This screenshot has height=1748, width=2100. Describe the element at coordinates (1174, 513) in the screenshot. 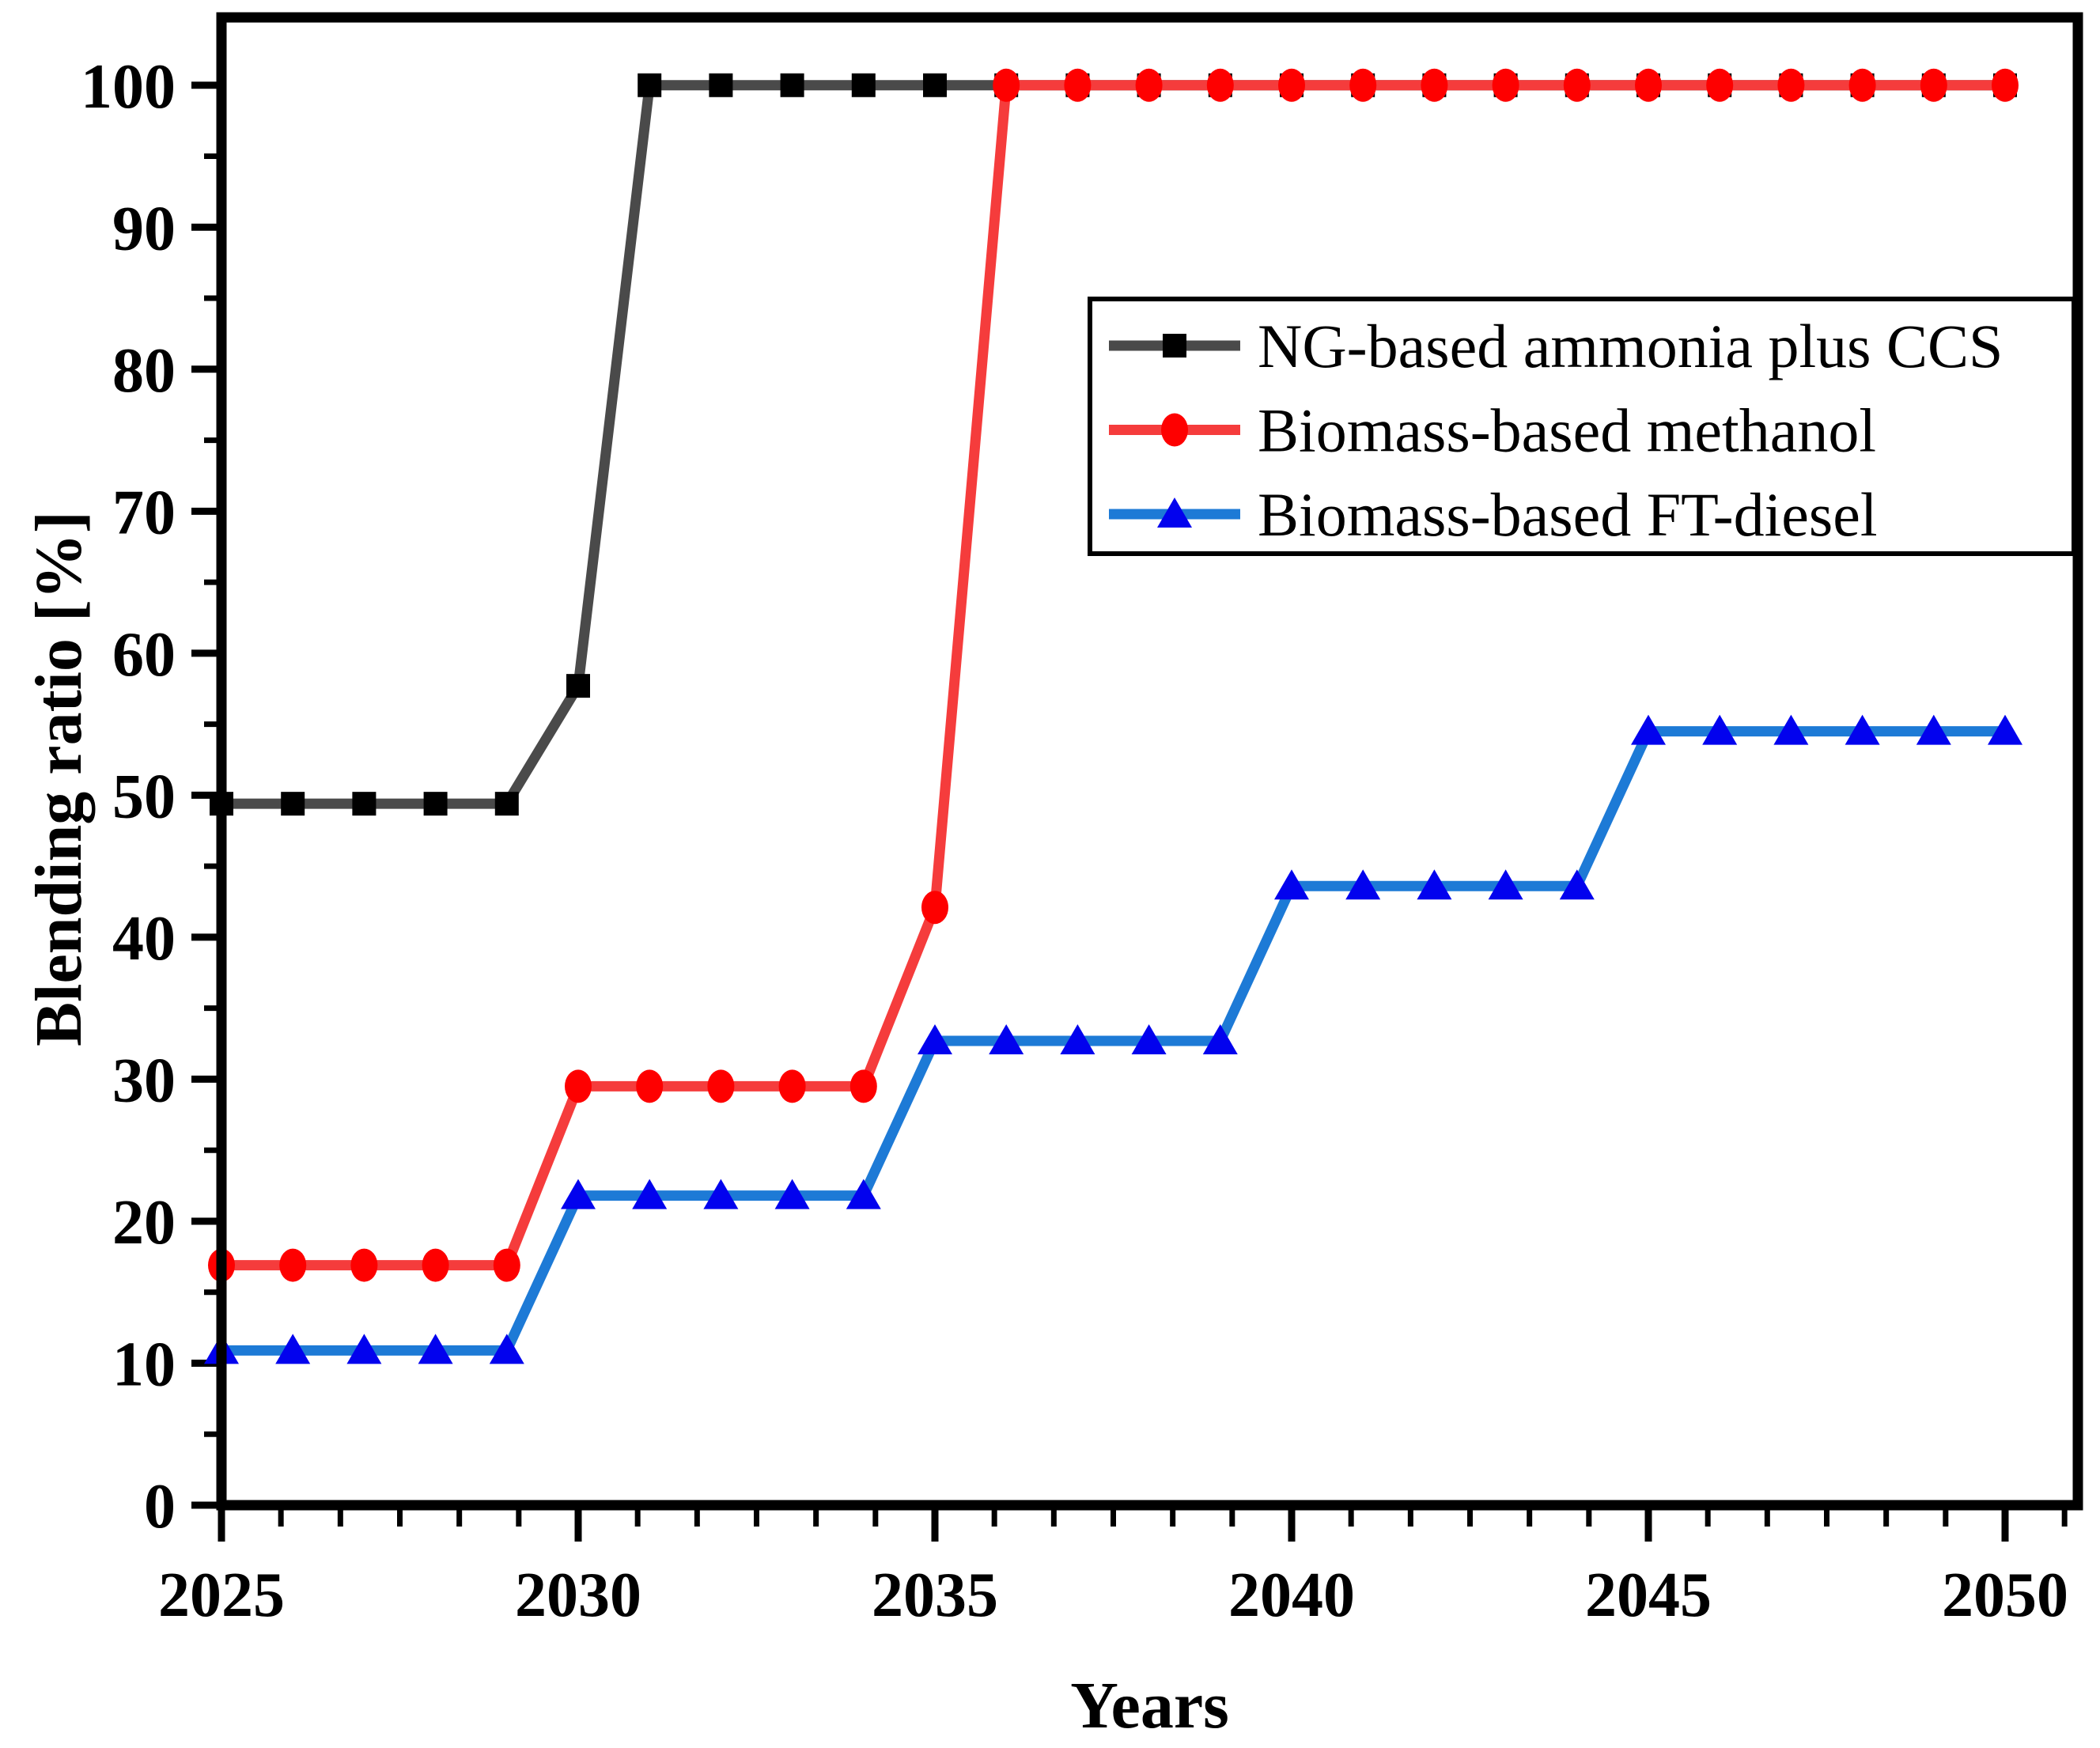

I see `legend-marker-biomass-based-ft-diesel` at that location.